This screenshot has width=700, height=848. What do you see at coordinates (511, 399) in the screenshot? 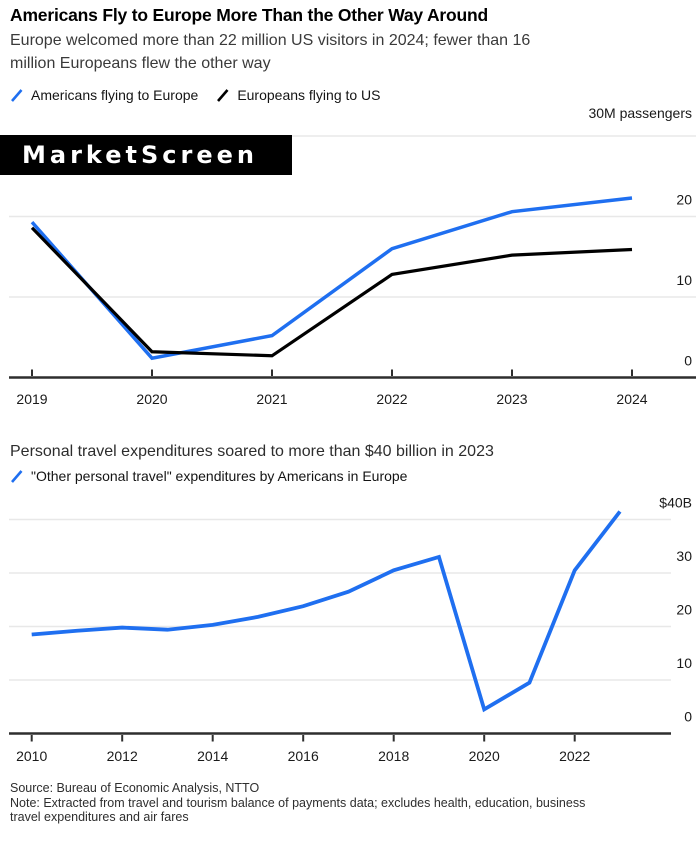
I see `svg-text: 2023` at bounding box center [511, 399].